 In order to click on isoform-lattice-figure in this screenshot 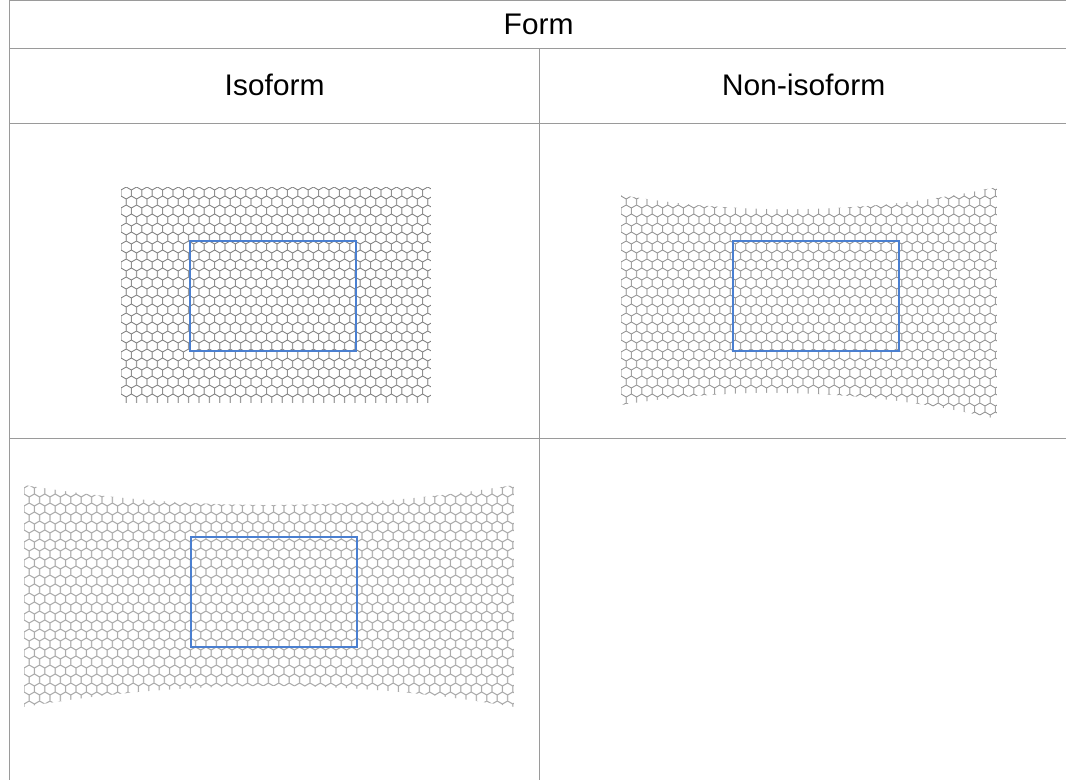, I will do `click(276, 295)`.